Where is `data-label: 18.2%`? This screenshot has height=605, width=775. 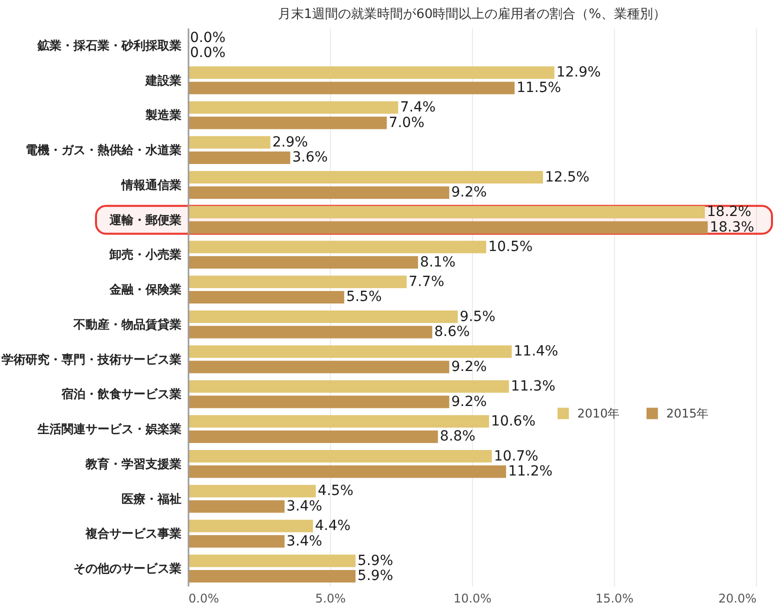
data-label: 18.2% is located at coordinates (729, 212).